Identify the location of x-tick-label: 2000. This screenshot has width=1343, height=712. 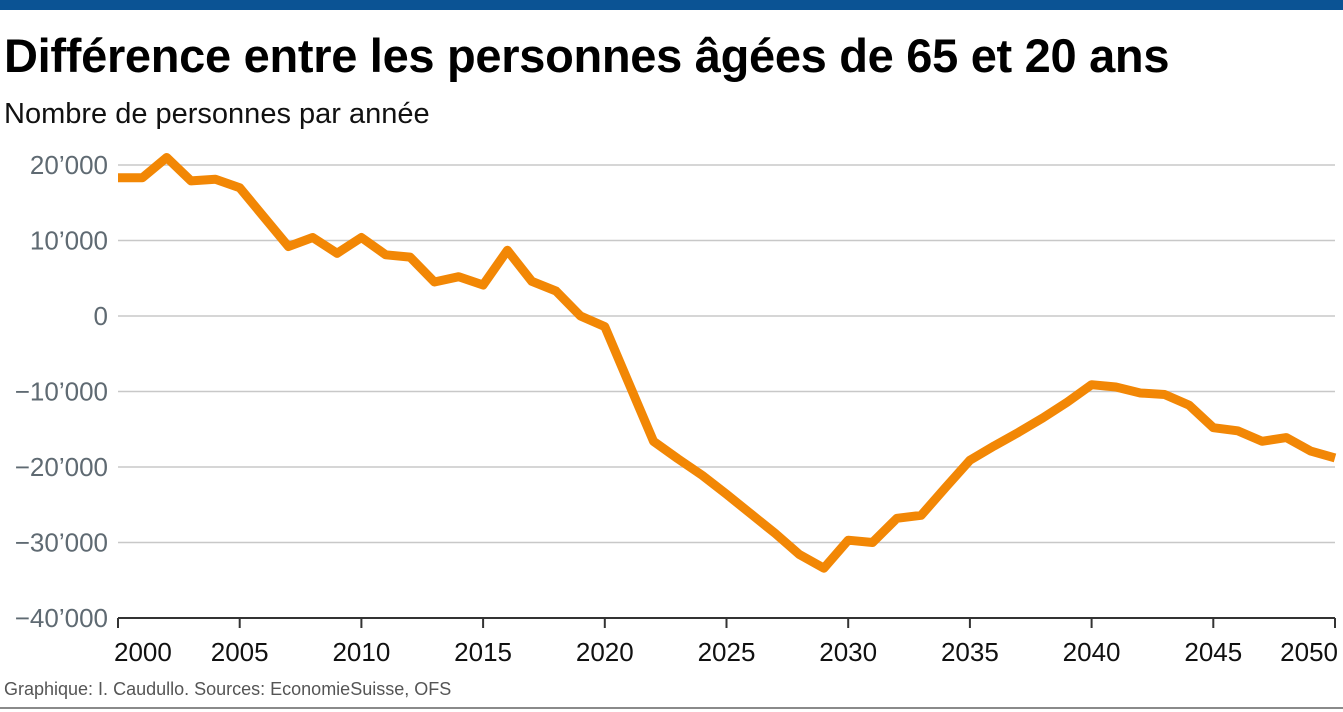
(143, 652).